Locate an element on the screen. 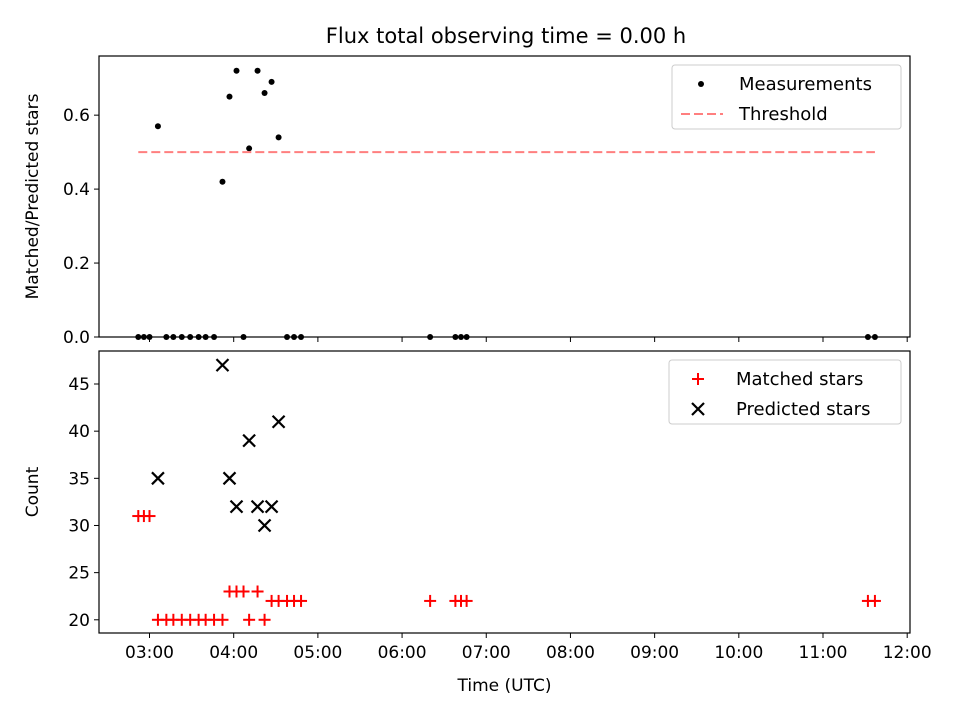 The width and height of the screenshot is (960, 720). x-tick-label: 09:00 is located at coordinates (654, 653).